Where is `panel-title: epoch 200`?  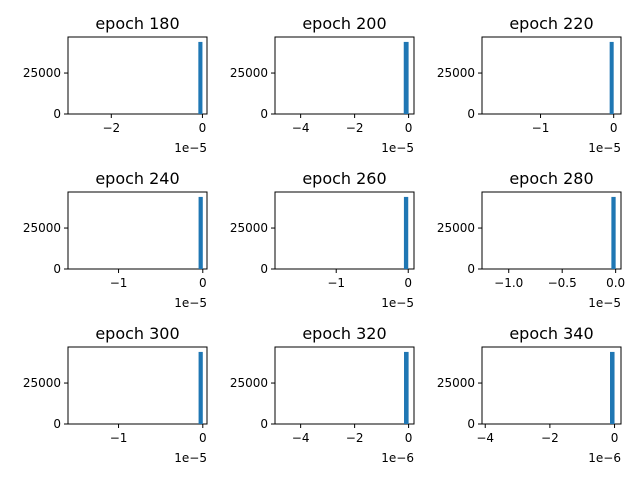
panel-title: epoch 200 is located at coordinates (344, 23).